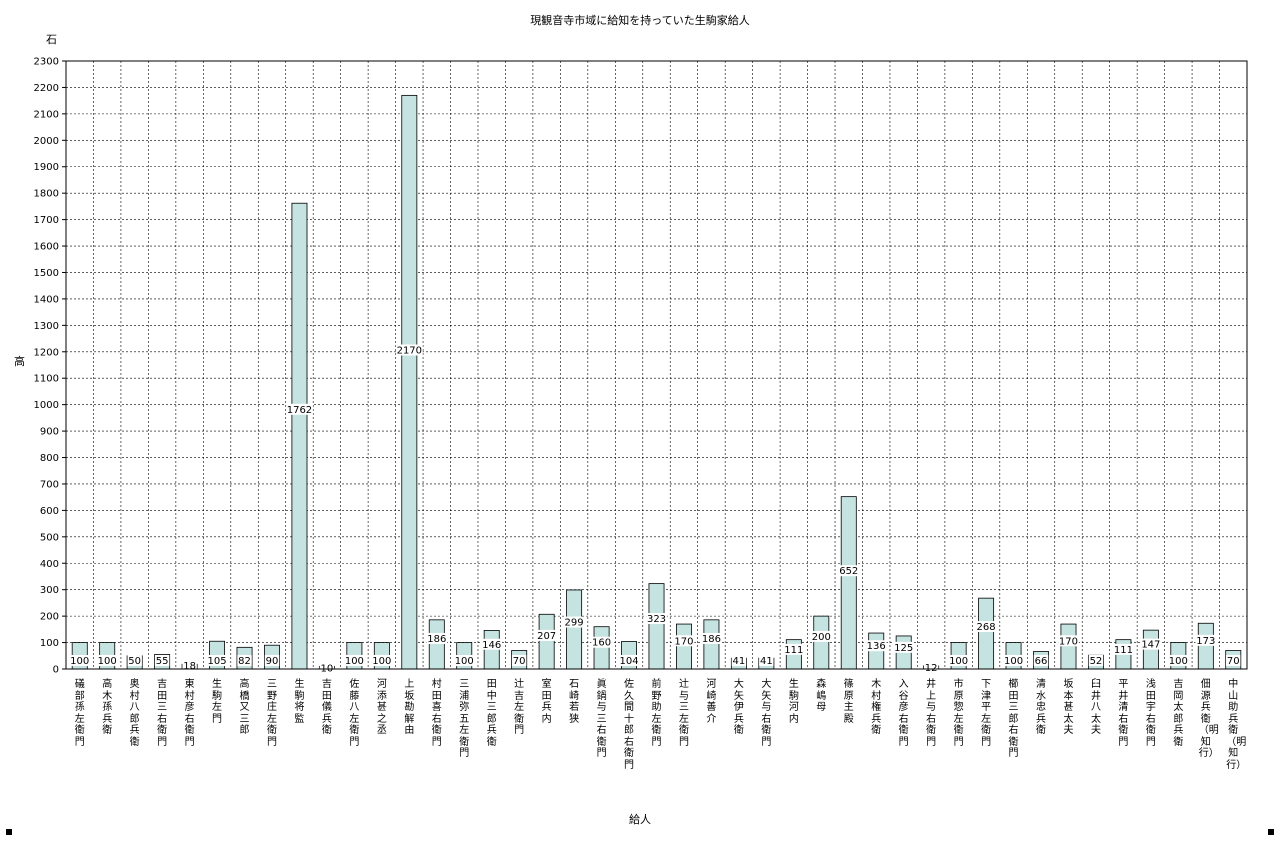 The image size is (1280, 844). Describe the element at coordinates (46, 405) in the screenshot. I see `y-tick-label: 1000` at that location.